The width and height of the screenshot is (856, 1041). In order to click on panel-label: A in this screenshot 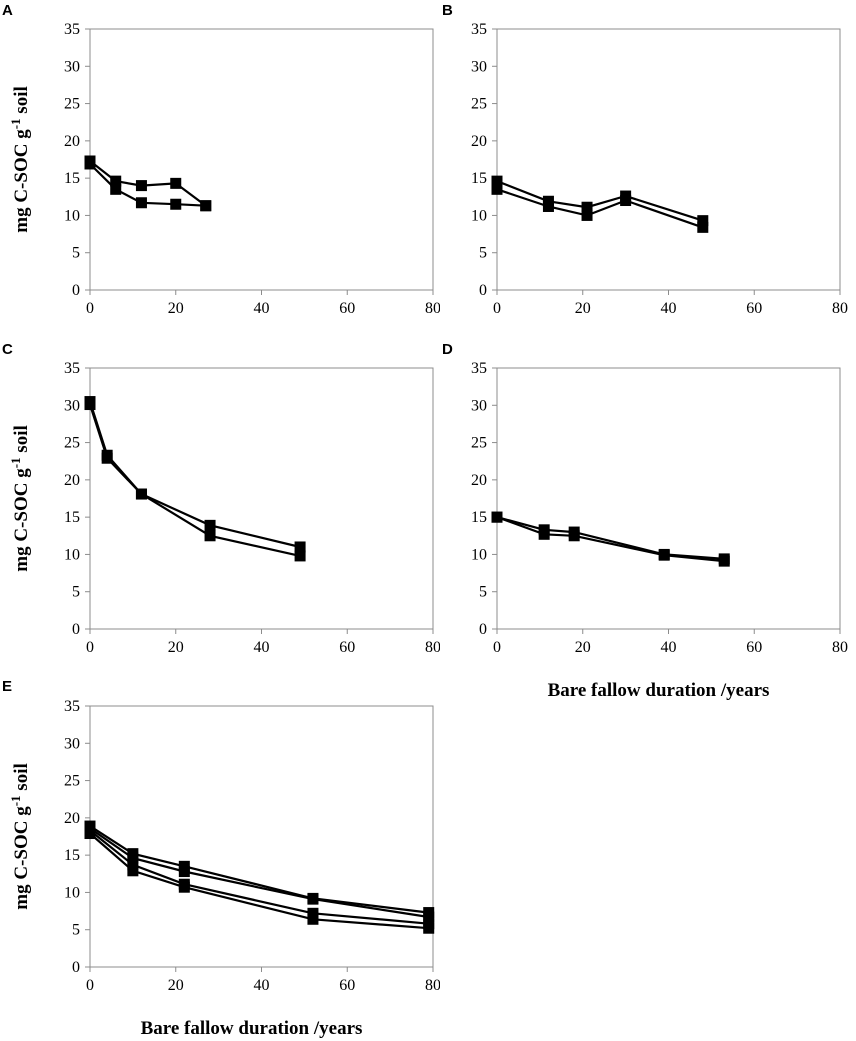, I will do `click(7, 10)`.